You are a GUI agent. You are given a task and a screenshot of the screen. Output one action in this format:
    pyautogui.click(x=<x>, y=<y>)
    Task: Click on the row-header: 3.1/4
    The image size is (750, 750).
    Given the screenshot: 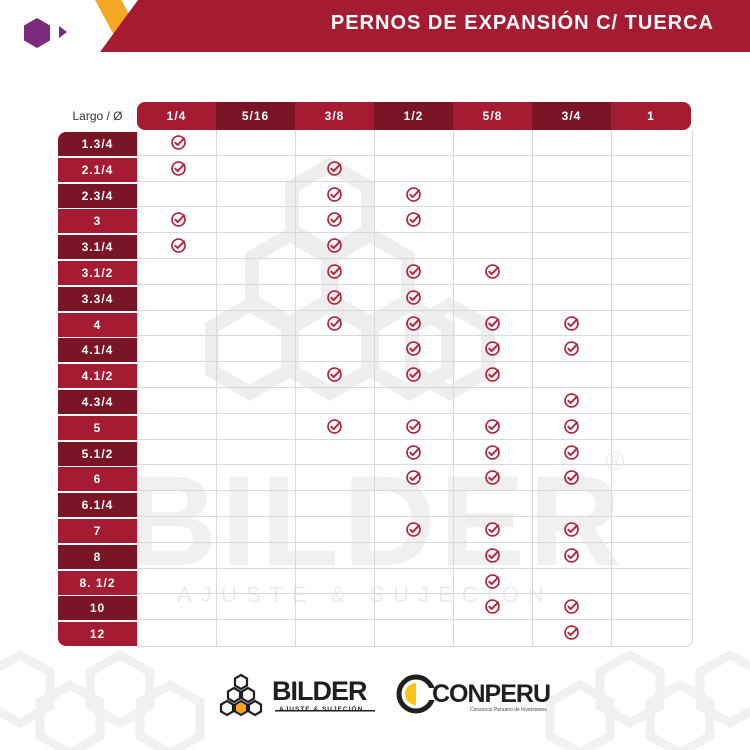 What is the action you would take?
    pyautogui.click(x=97, y=247)
    